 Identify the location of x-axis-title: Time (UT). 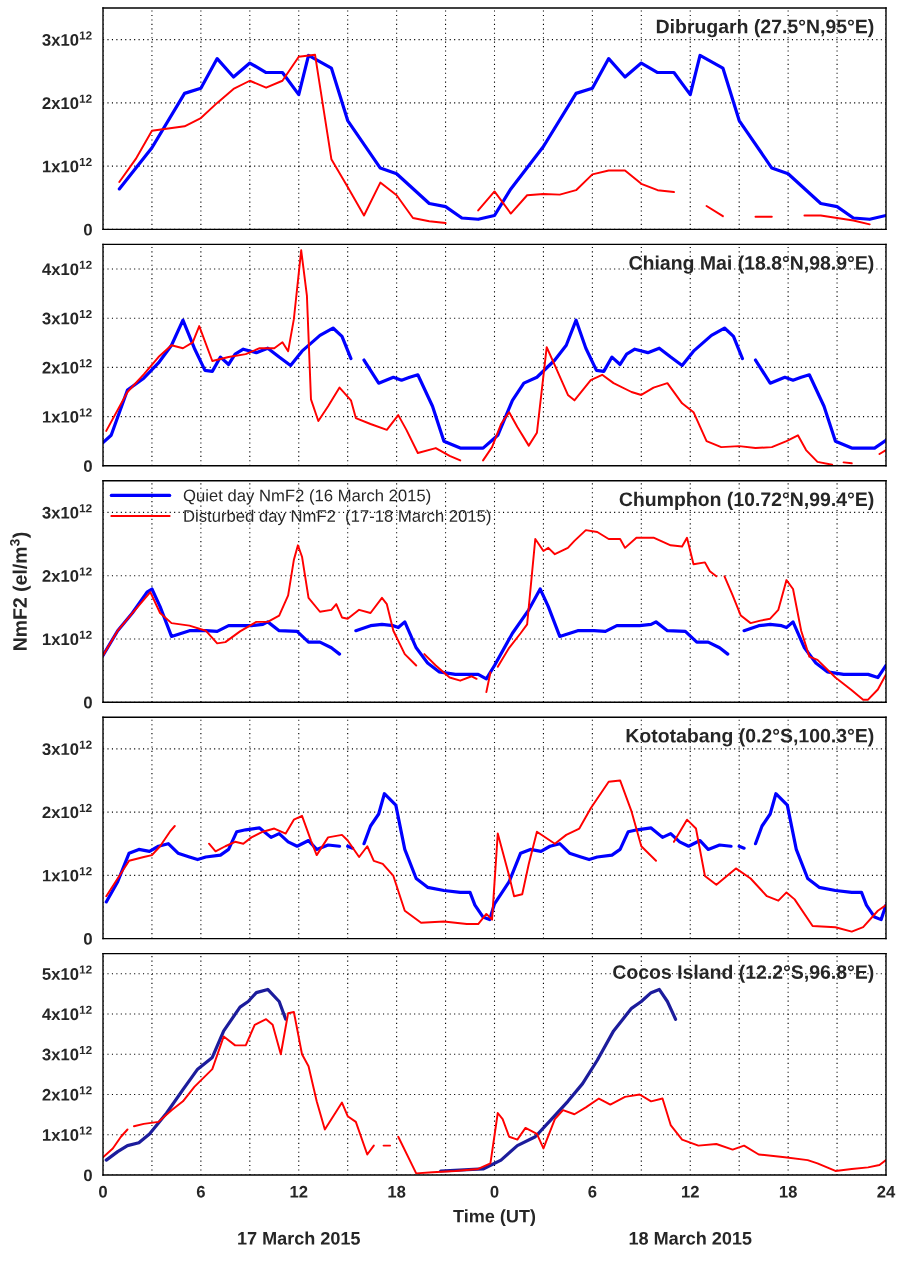
(494, 1218).